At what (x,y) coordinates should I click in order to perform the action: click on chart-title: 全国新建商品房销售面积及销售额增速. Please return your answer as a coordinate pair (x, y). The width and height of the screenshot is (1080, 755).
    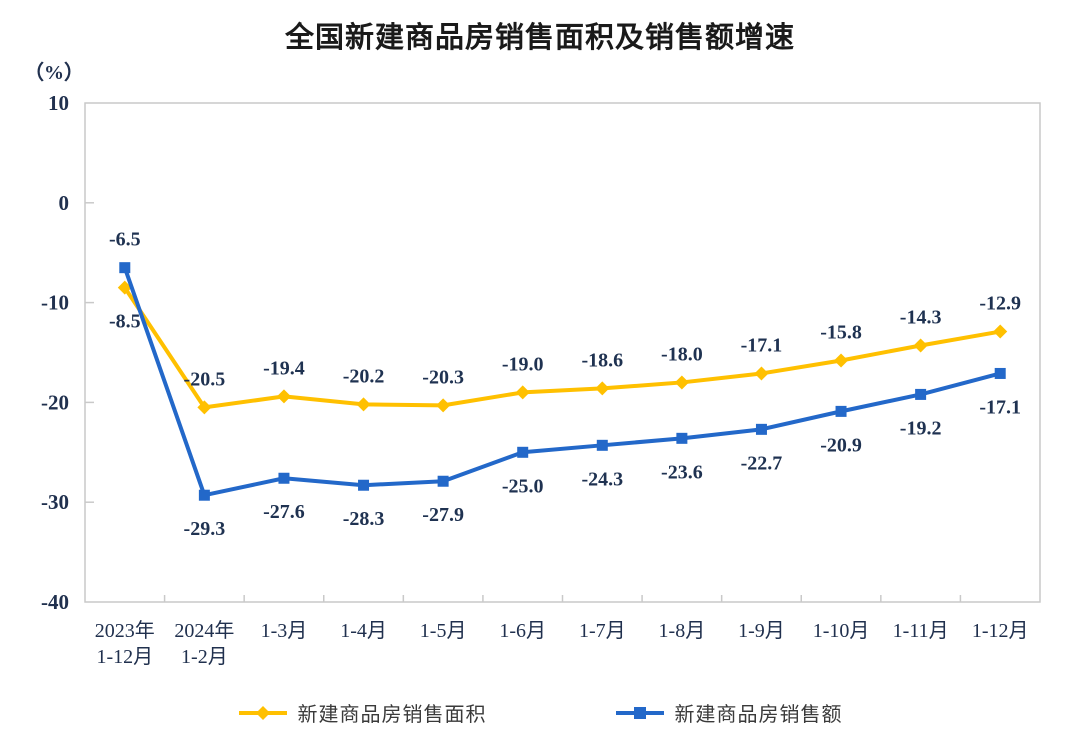
    Looking at the image, I should click on (539, 38).